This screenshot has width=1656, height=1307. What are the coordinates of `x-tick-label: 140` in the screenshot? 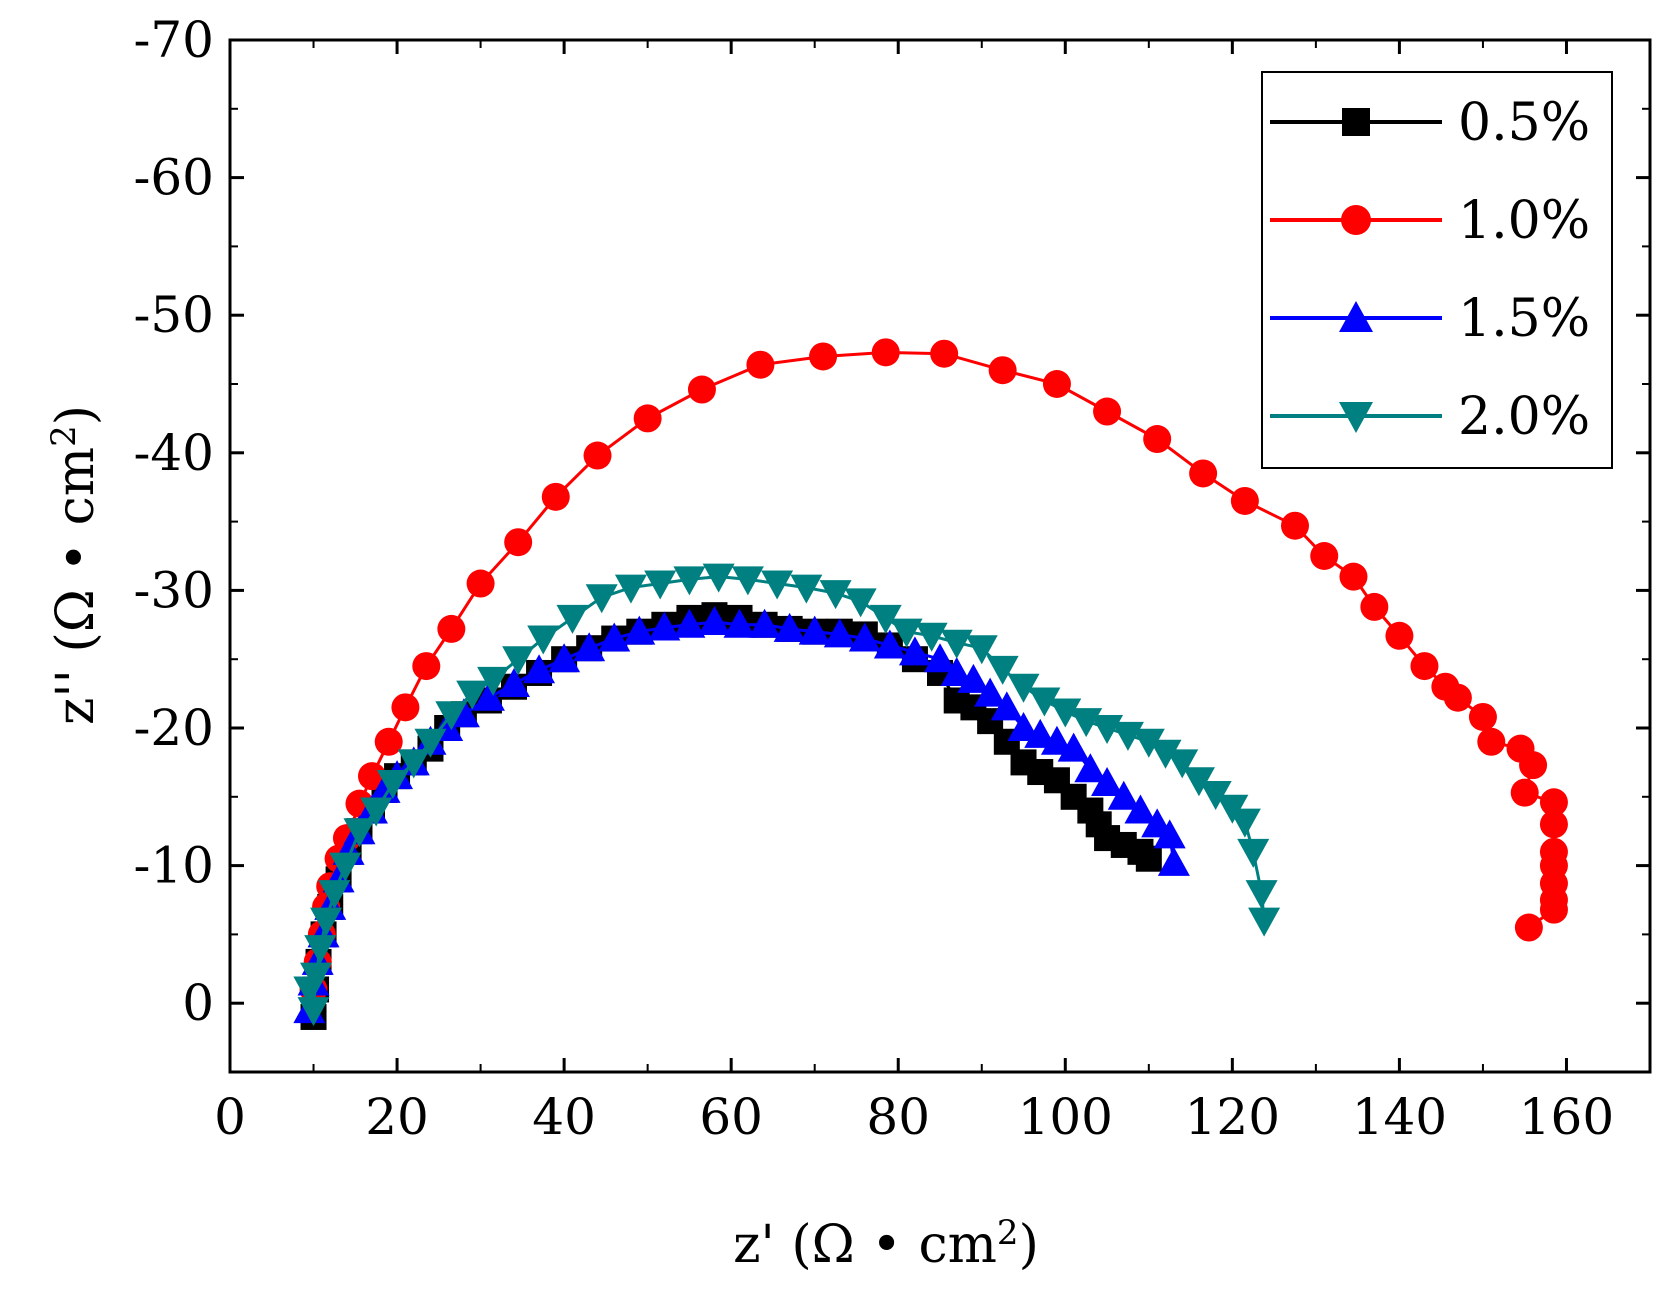 It's located at (1399, 1117).